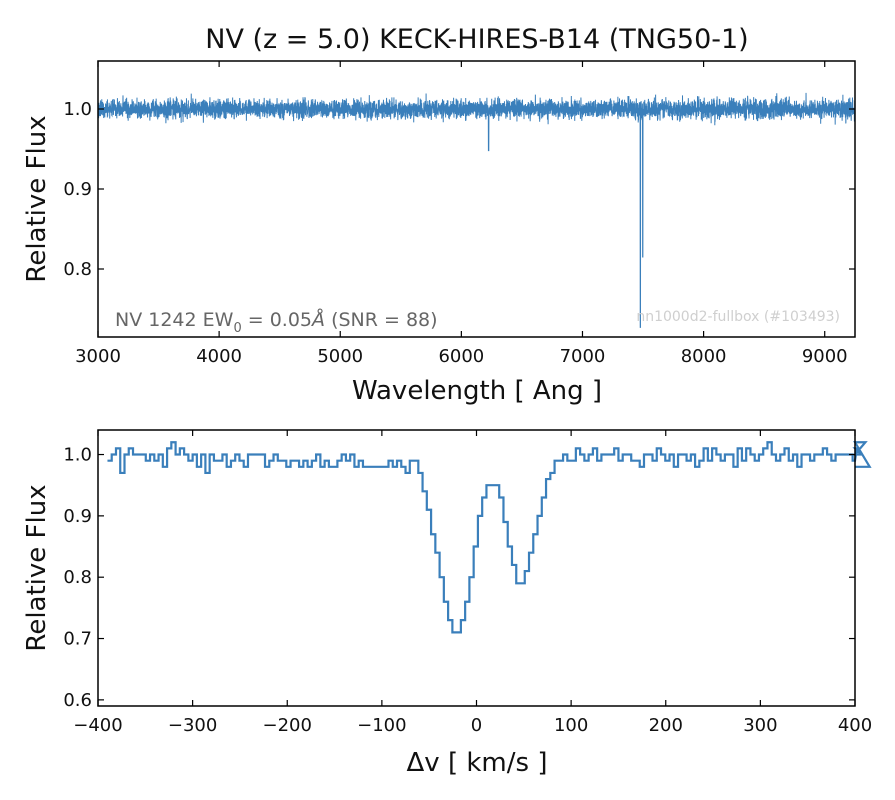 This screenshot has width=895, height=800. I want to click on bottom-xtick-label: 100, so click(571, 725).